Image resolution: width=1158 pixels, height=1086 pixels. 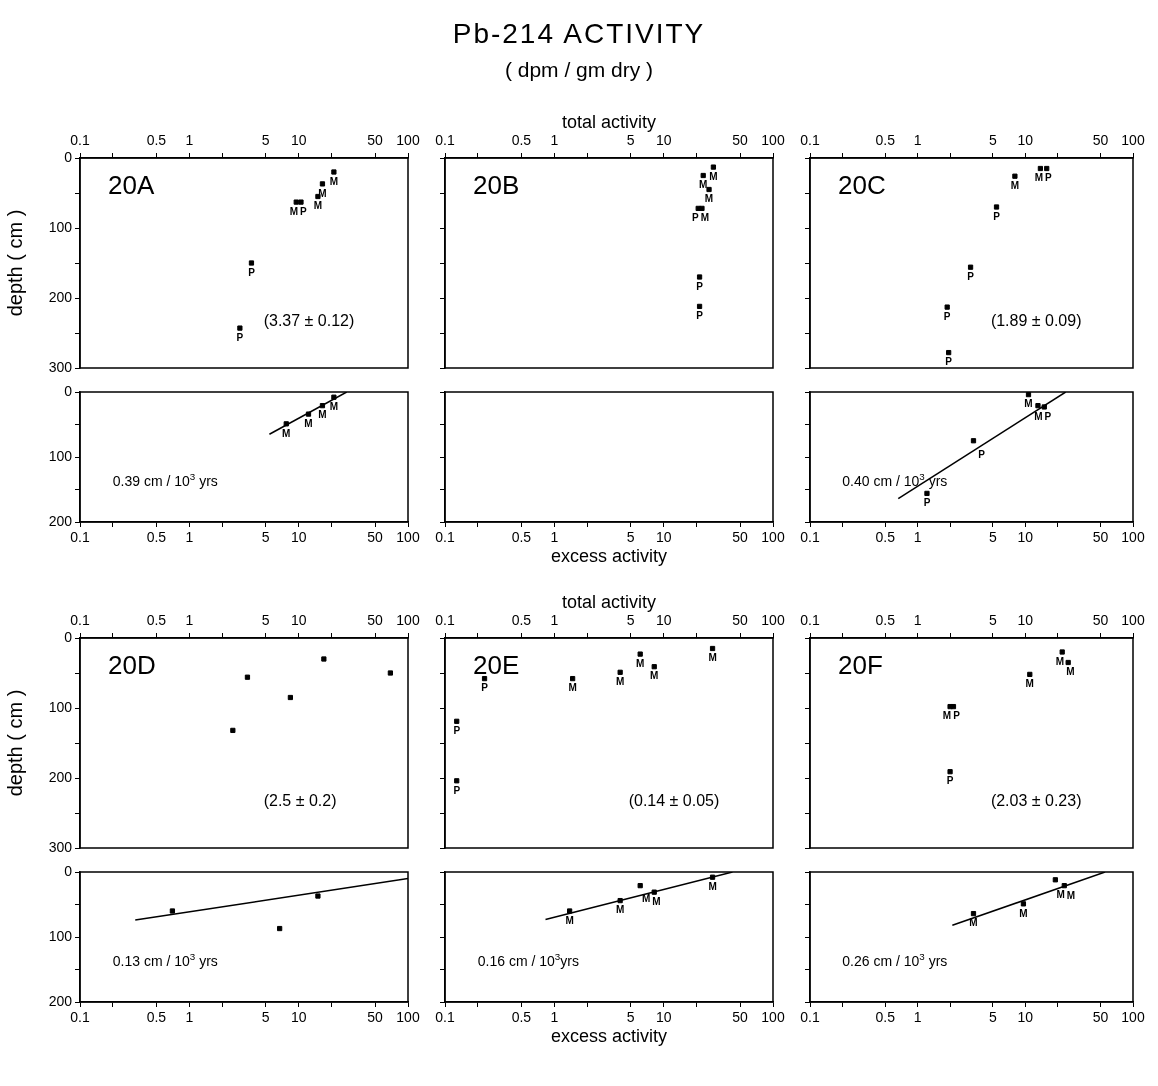 I want to click on x-axis-title: total activity, so click(x=609, y=601).